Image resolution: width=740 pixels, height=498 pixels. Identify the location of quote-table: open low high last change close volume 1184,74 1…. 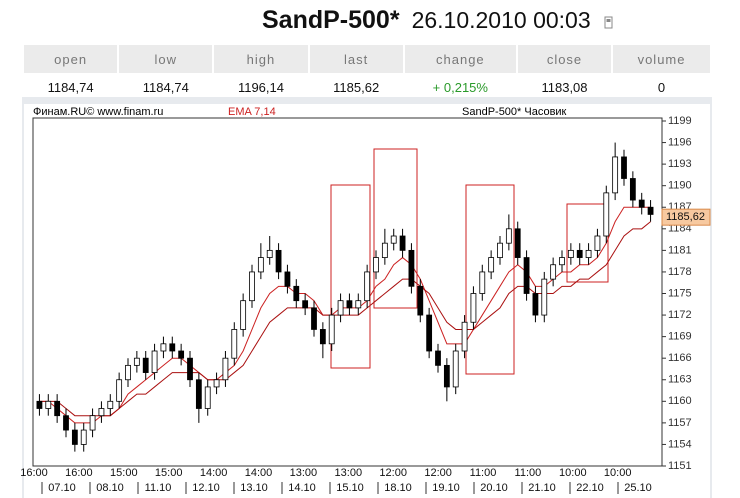
(367, 73).